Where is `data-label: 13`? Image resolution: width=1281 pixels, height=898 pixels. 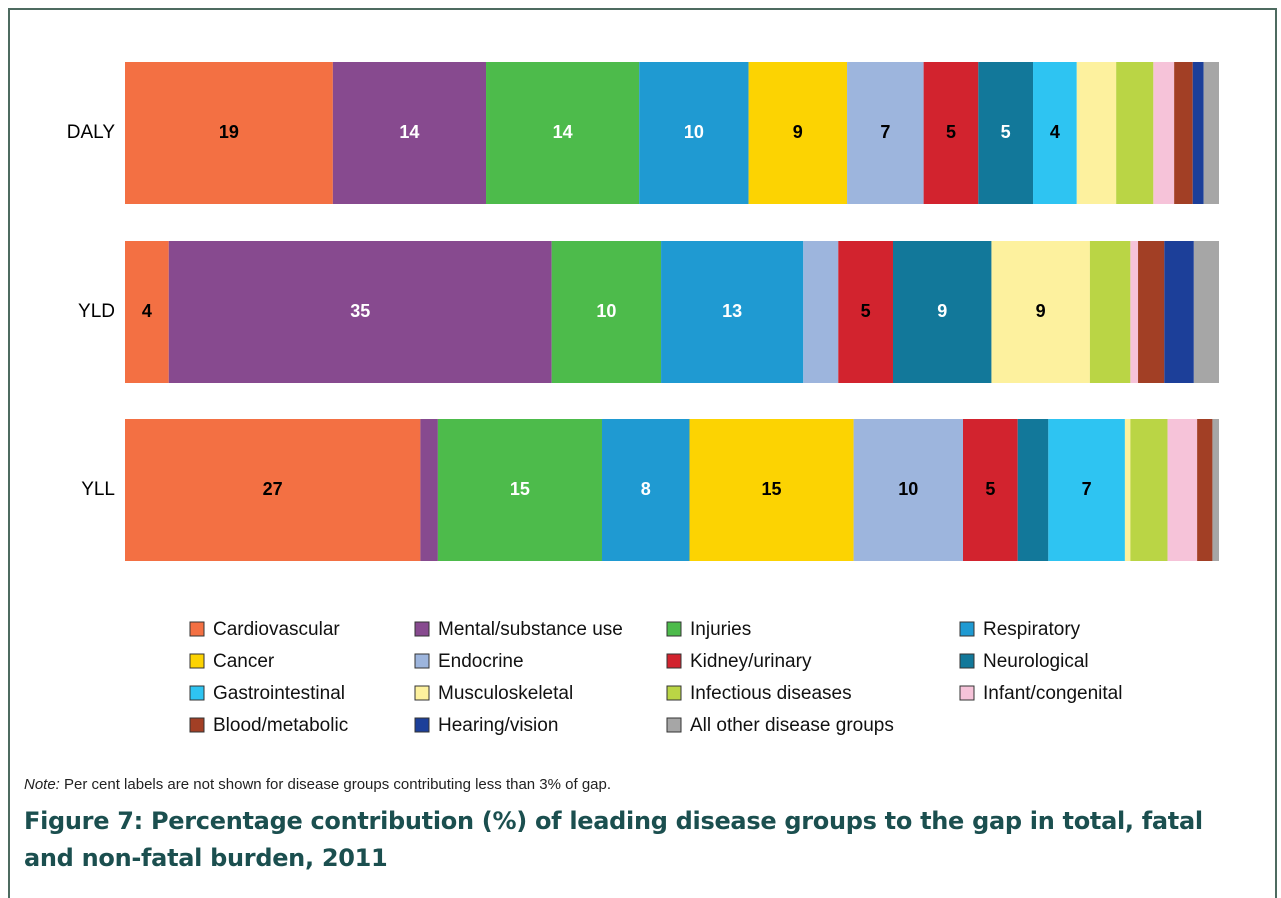
data-label: 13 is located at coordinates (732, 311).